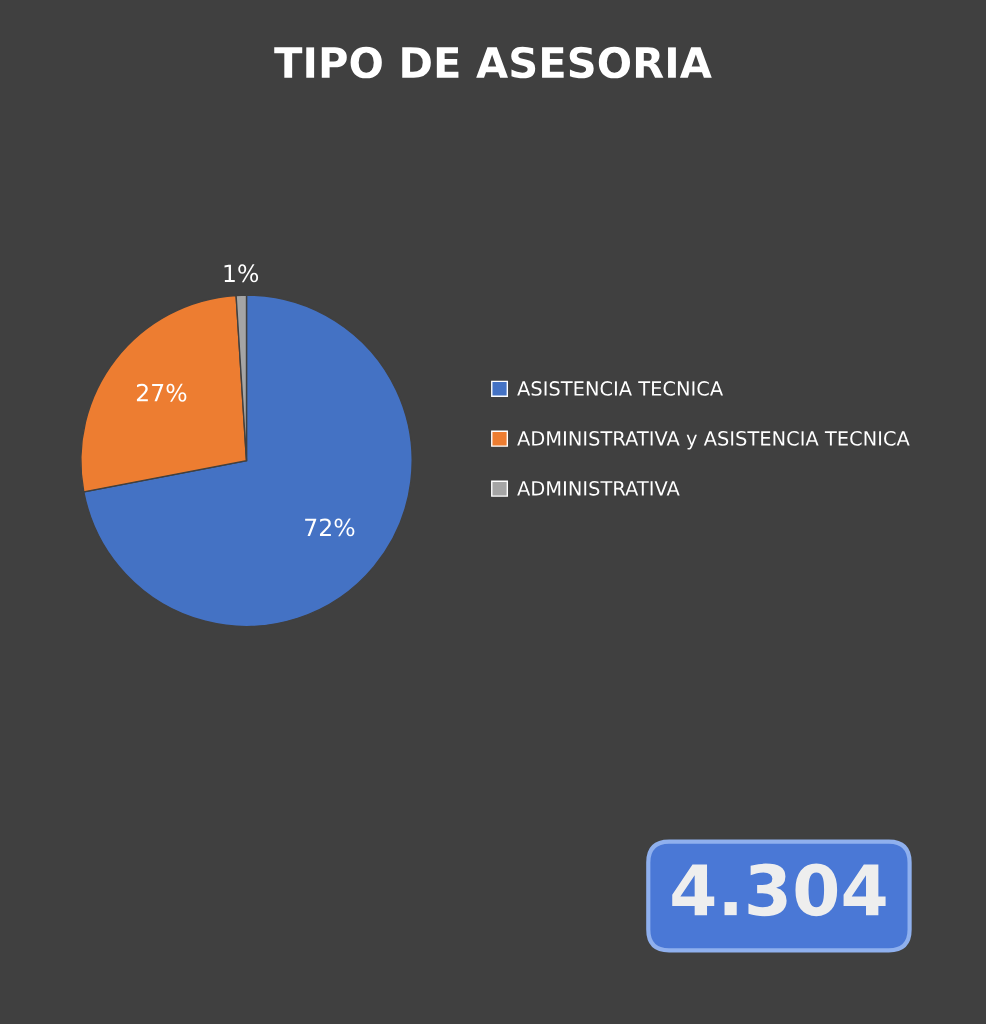  Describe the element at coordinates (241, 273) in the screenshot. I see `data-label: 1%` at that location.